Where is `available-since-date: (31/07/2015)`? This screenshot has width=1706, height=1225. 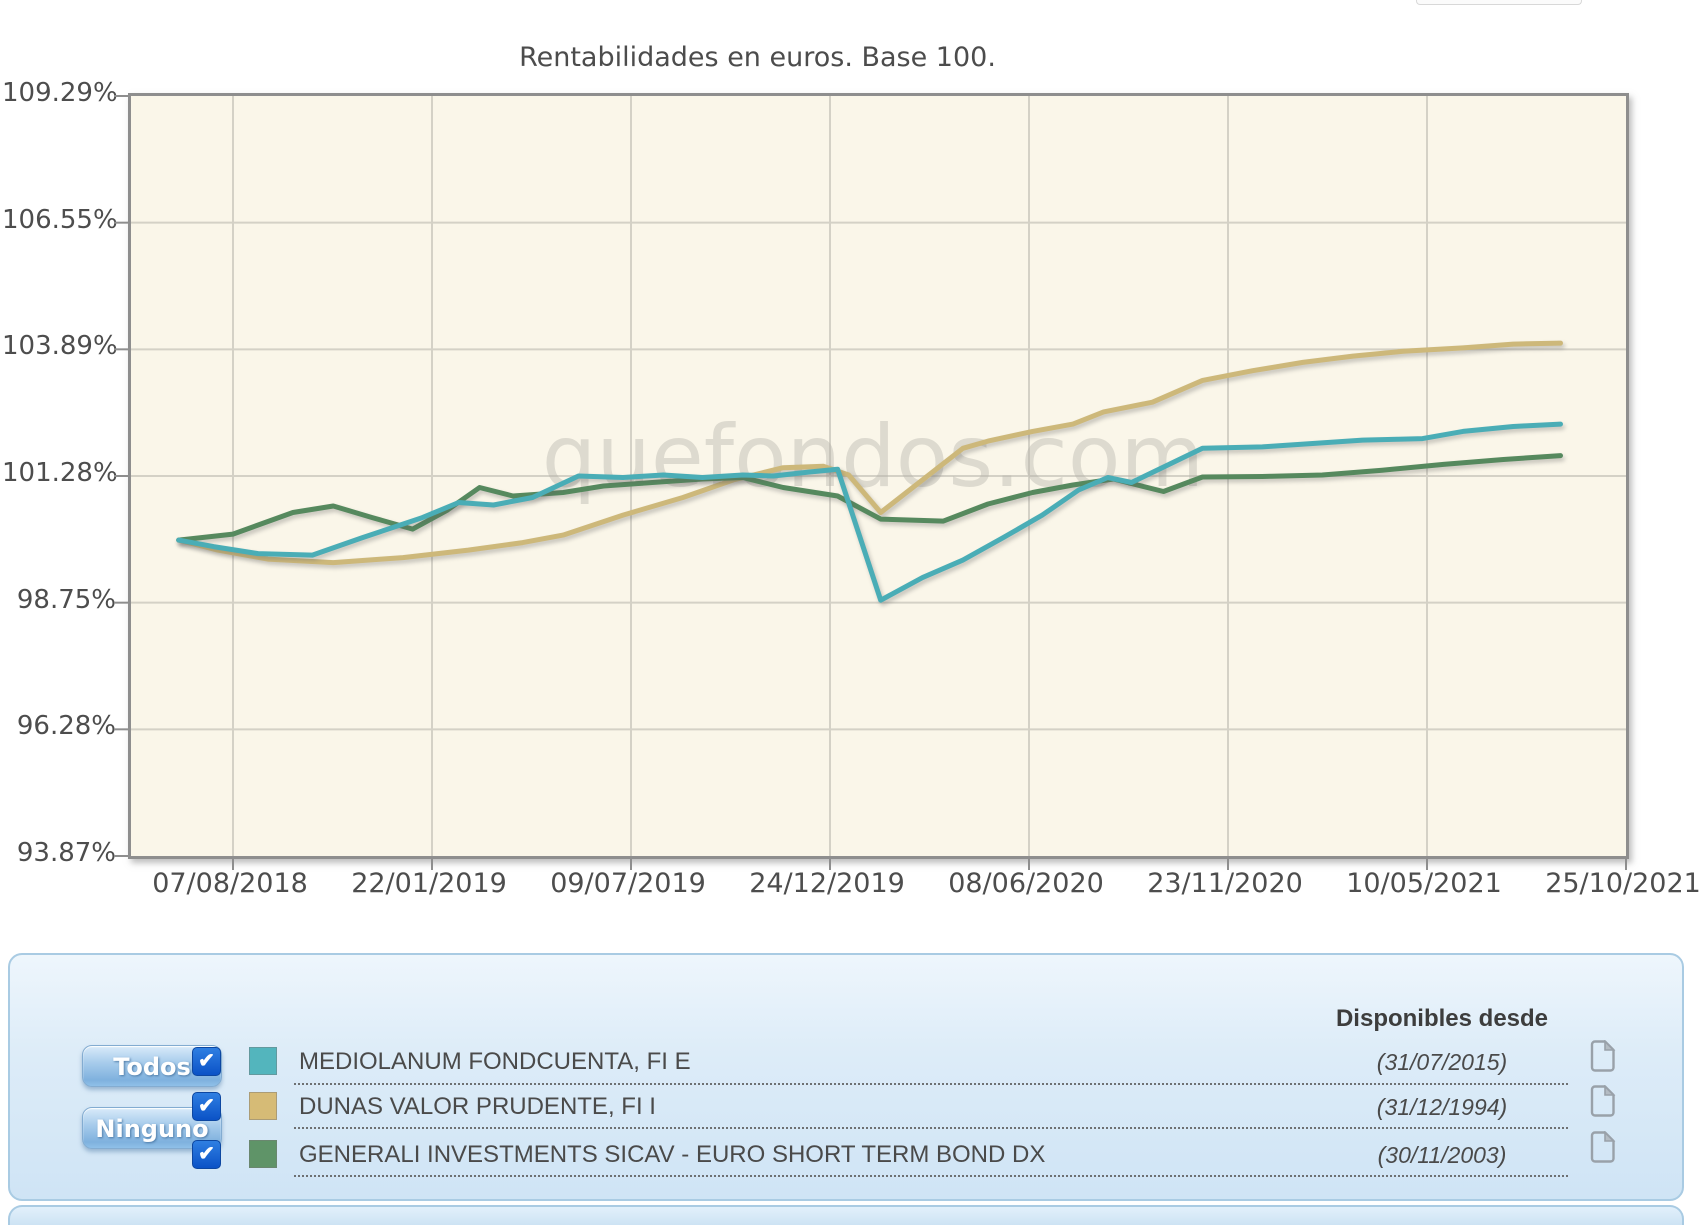 available-since-date: (31/07/2015) is located at coordinates (1442, 1062).